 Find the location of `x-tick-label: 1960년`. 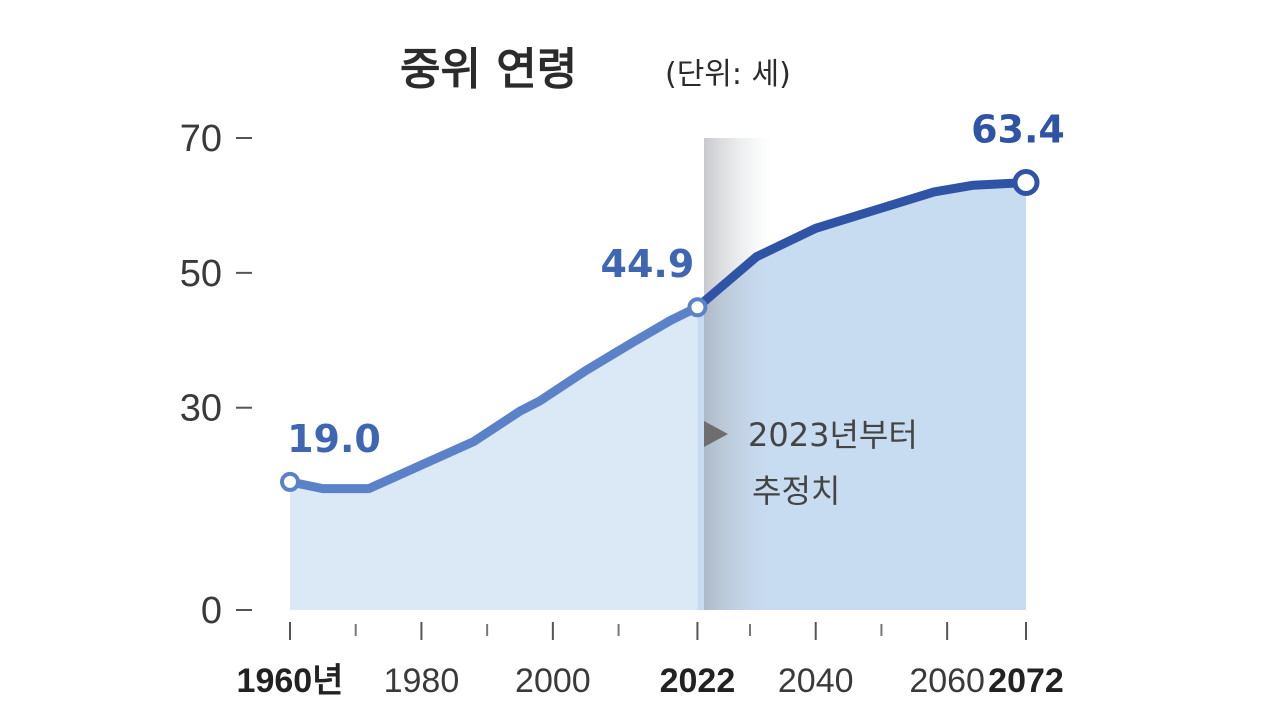

x-tick-label: 1960년 is located at coordinates (290, 681).